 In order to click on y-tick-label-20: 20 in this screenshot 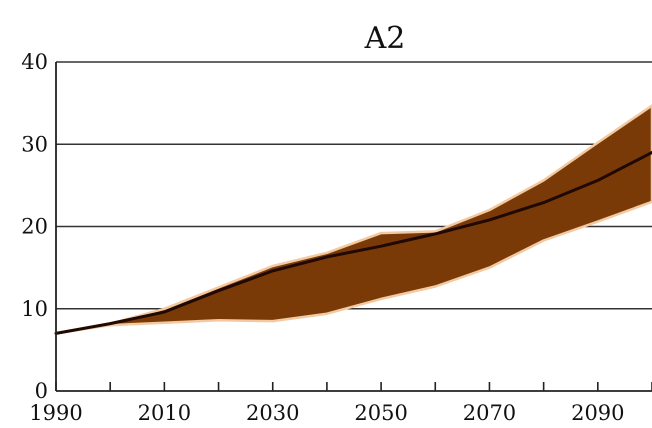, I will do `click(34, 227)`.